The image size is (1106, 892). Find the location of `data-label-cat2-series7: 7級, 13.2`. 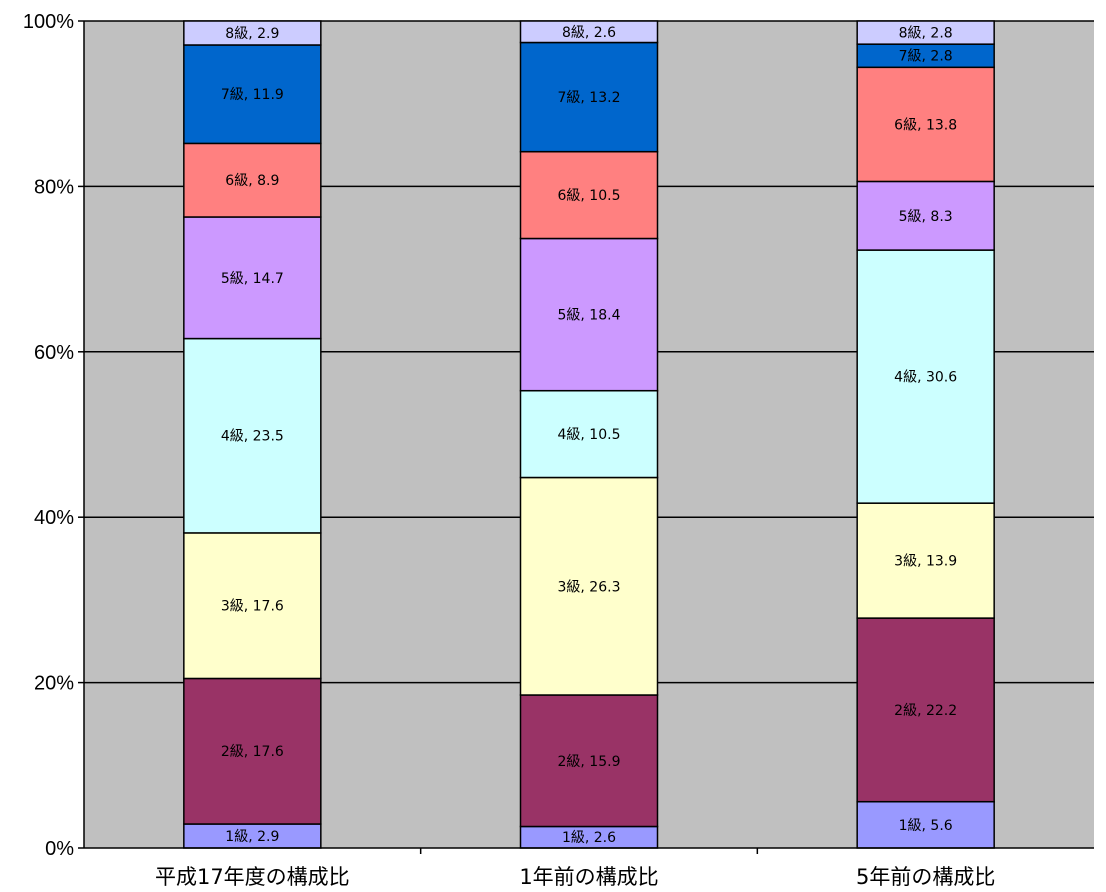

data-label-cat2-series7: 7級, 13.2 is located at coordinates (589, 98).